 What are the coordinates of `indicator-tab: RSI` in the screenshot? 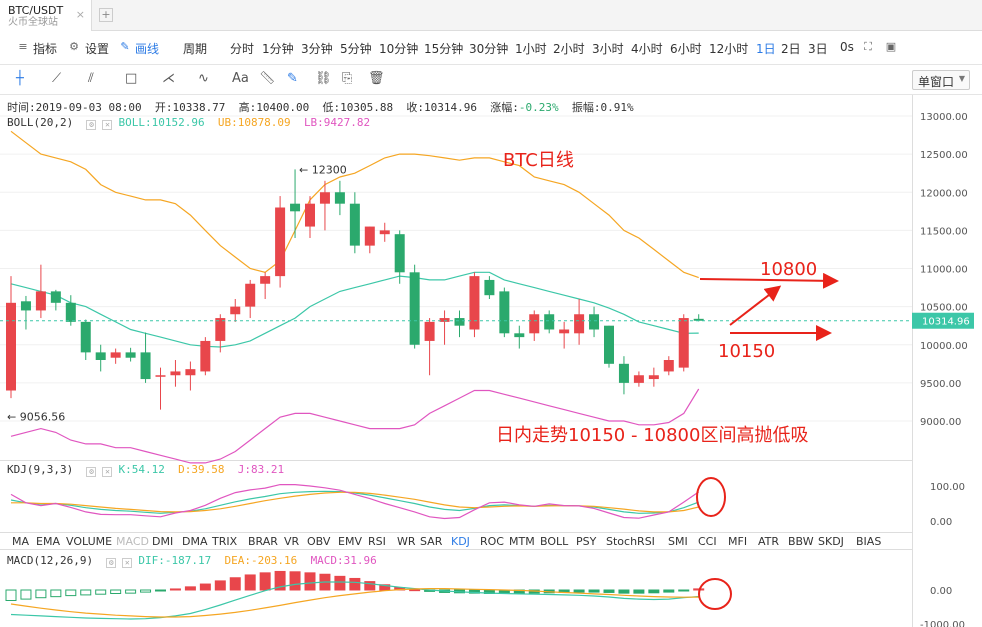 It's located at (377, 541).